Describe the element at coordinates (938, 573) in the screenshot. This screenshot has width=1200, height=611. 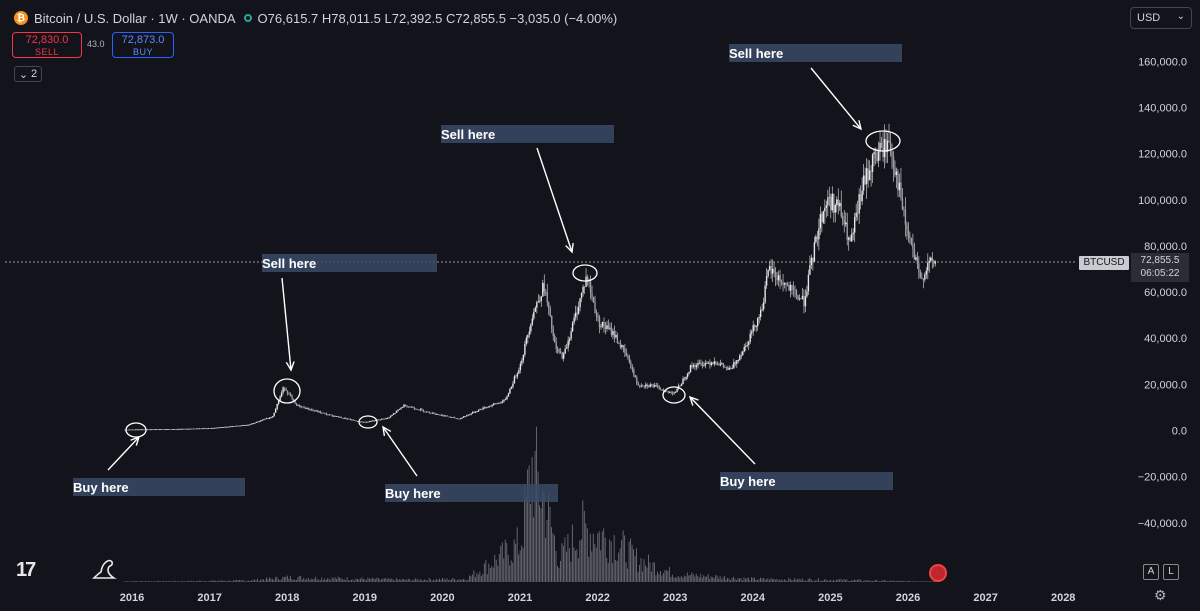
I see `us-flag-icon` at that location.